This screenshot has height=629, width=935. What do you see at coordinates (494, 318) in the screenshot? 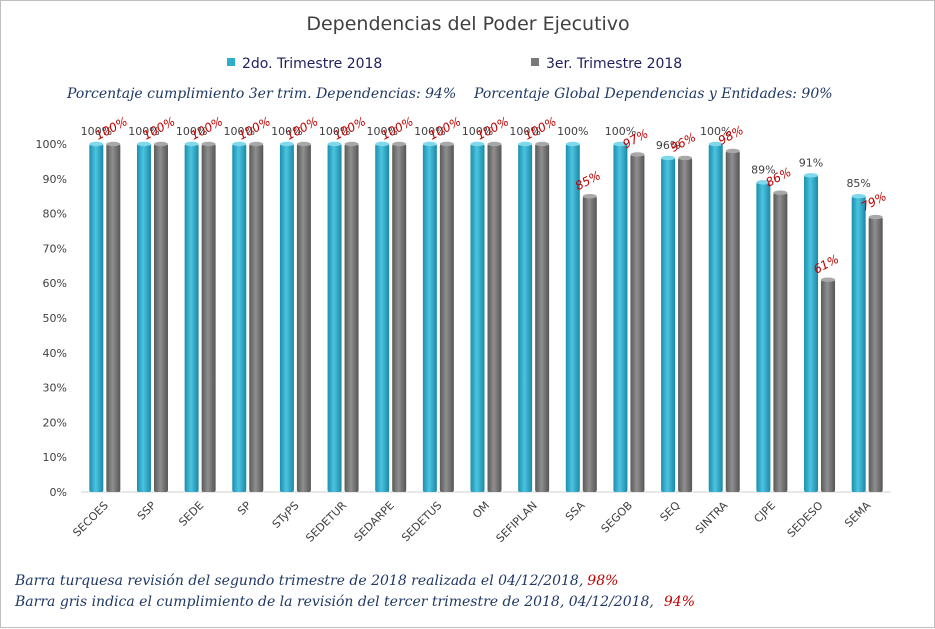
I see `bar-q3-om` at bounding box center [494, 318].